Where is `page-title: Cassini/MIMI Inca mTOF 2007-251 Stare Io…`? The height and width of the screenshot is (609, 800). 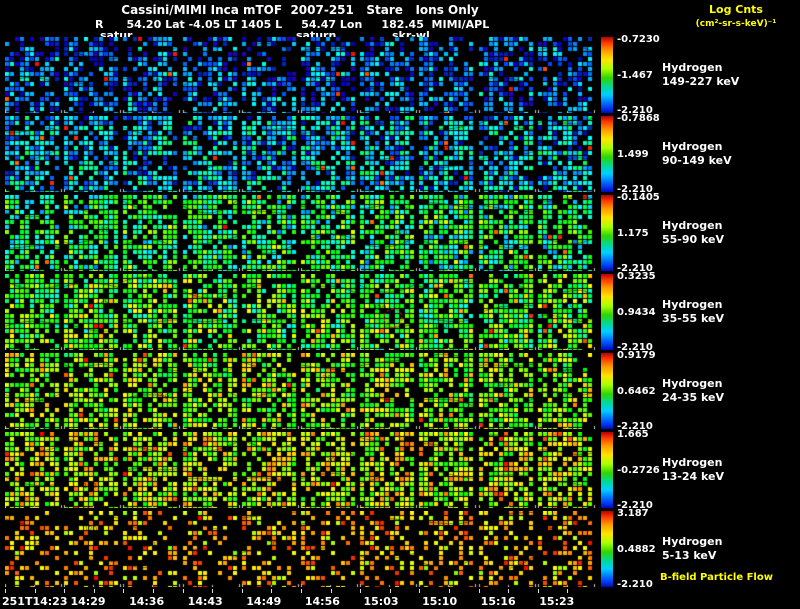
page-title: Cassini/MIMI Inca mTOF 2007-251 Stare Io… is located at coordinates (300, 10).